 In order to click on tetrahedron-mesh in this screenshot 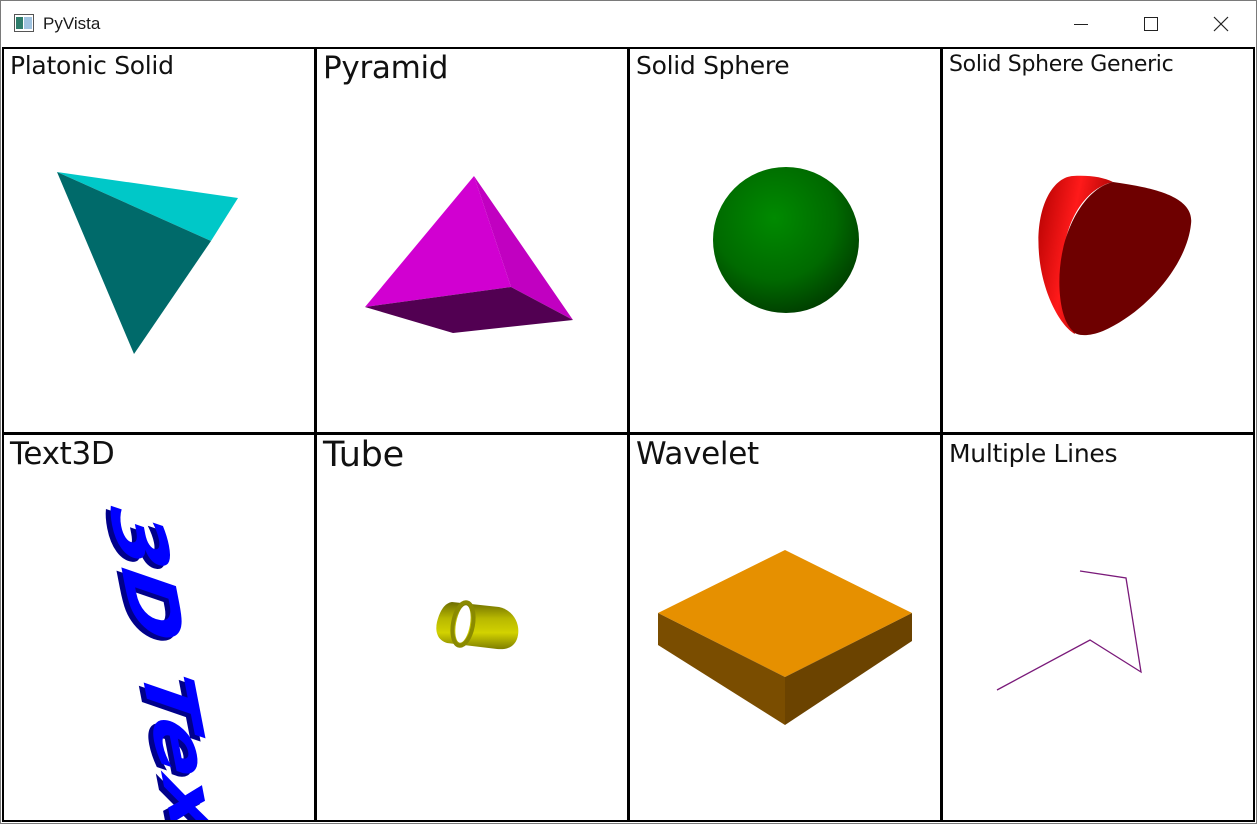, I will do `click(159, 240)`.